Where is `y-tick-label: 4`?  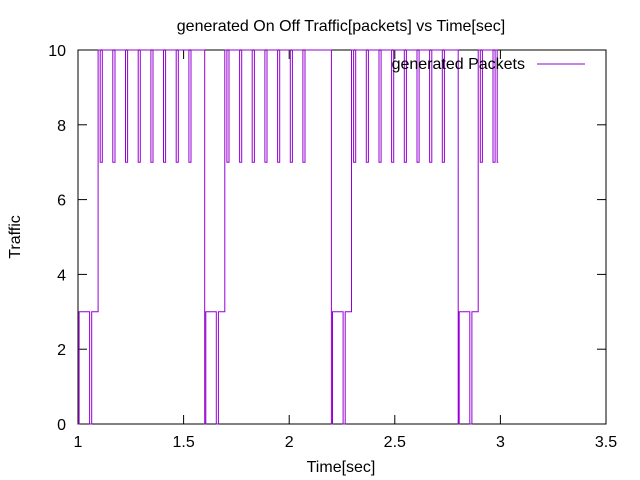 y-tick-label: 4 is located at coordinates (61, 275).